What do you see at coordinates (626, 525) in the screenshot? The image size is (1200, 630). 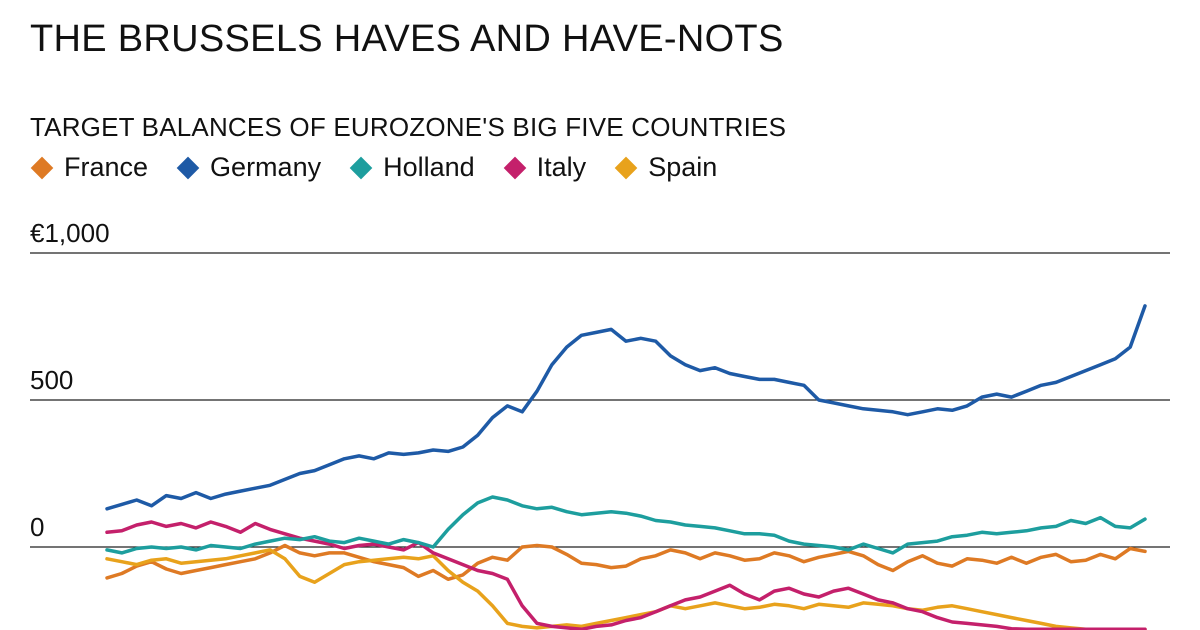 I see `series-line-holland` at bounding box center [626, 525].